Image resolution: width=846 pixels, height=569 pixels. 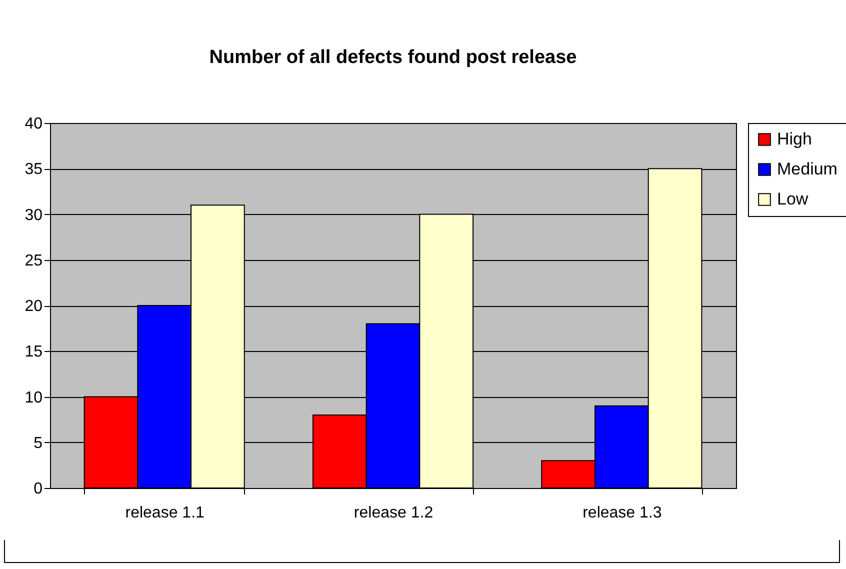 I want to click on y-tick-label: 20, so click(x=33, y=306).